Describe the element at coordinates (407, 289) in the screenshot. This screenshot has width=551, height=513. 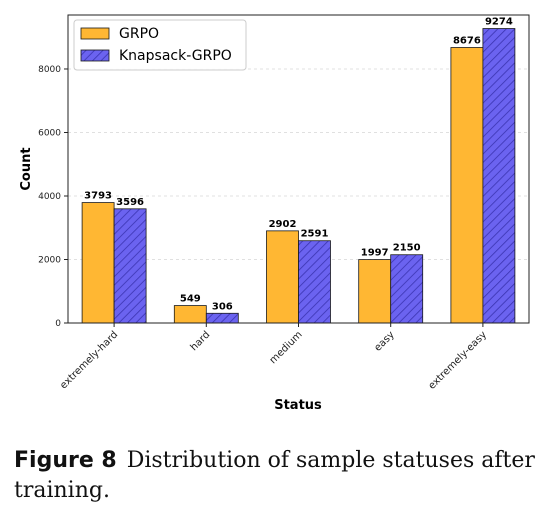
I see `bar-knapsack-grpo-easy` at that location.